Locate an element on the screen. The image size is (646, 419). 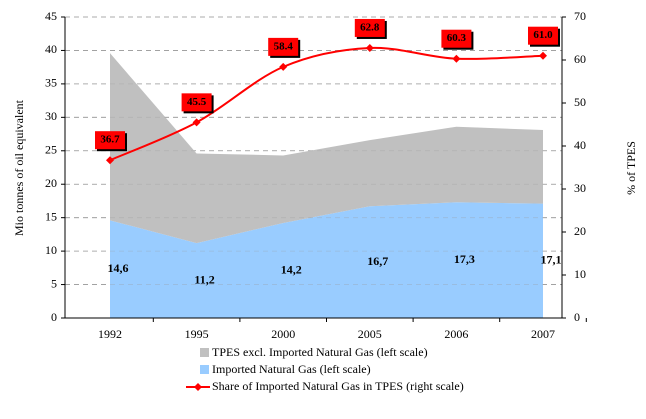
y-tick-label: 0 is located at coordinates (54, 317).